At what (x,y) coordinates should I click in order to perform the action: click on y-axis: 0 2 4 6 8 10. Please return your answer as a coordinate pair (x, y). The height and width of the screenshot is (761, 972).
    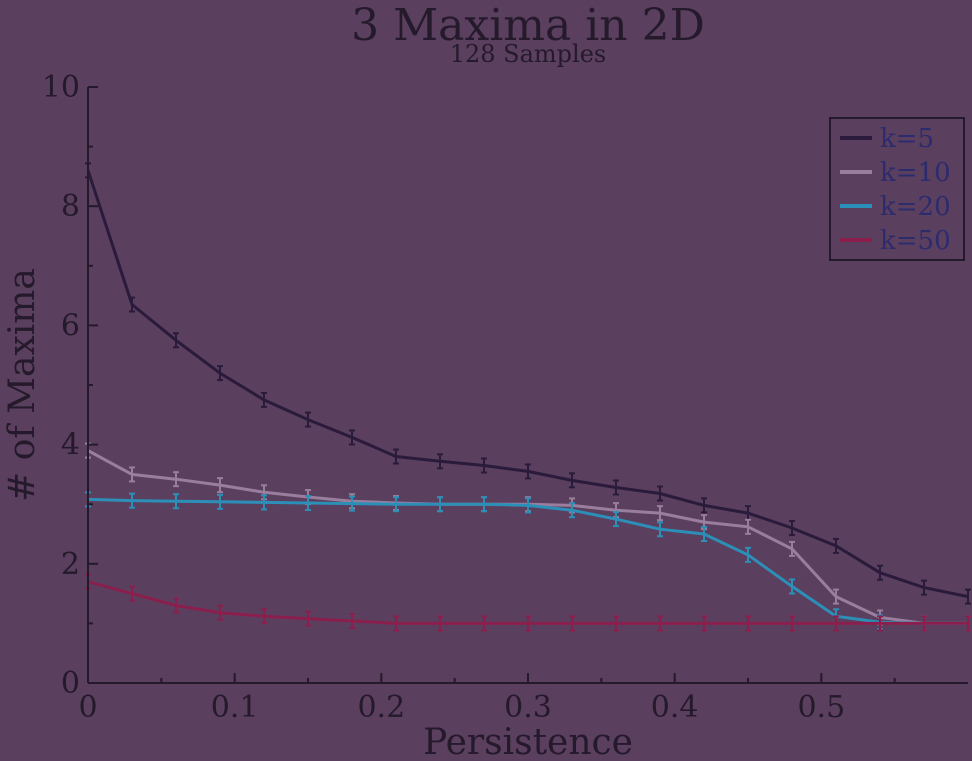
    Looking at the image, I should click on (70, 385).